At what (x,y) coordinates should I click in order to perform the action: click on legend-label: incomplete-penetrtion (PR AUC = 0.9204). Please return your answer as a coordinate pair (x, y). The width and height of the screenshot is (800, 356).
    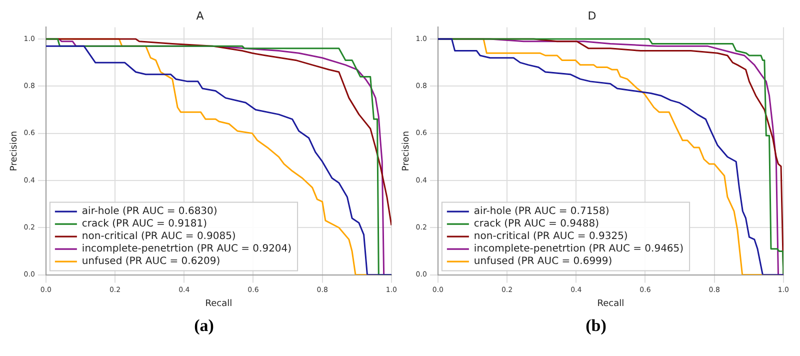
    Looking at the image, I should click on (187, 249).